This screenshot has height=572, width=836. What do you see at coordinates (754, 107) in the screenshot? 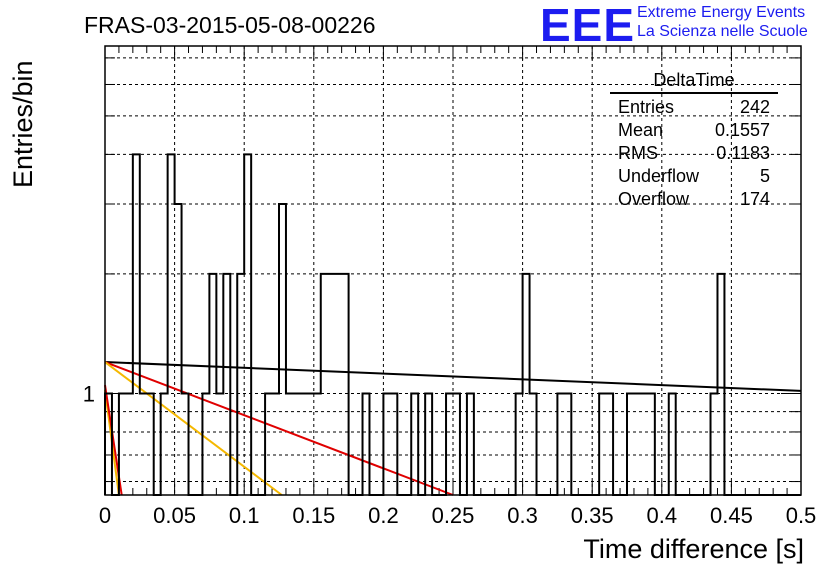
I see `stats-value: 242` at bounding box center [754, 107].